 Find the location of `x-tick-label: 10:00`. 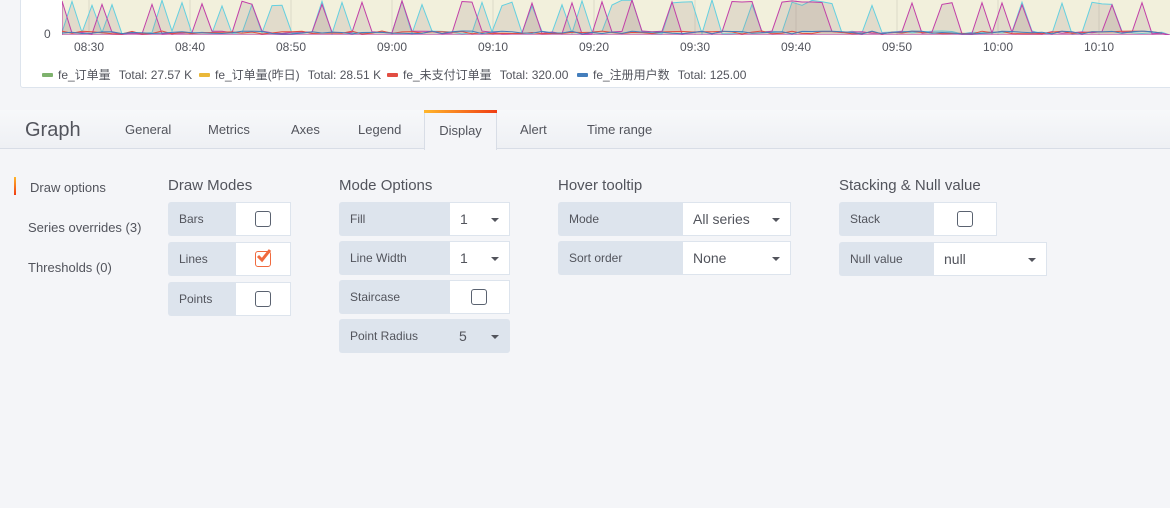

x-tick-label: 10:00 is located at coordinates (998, 47).